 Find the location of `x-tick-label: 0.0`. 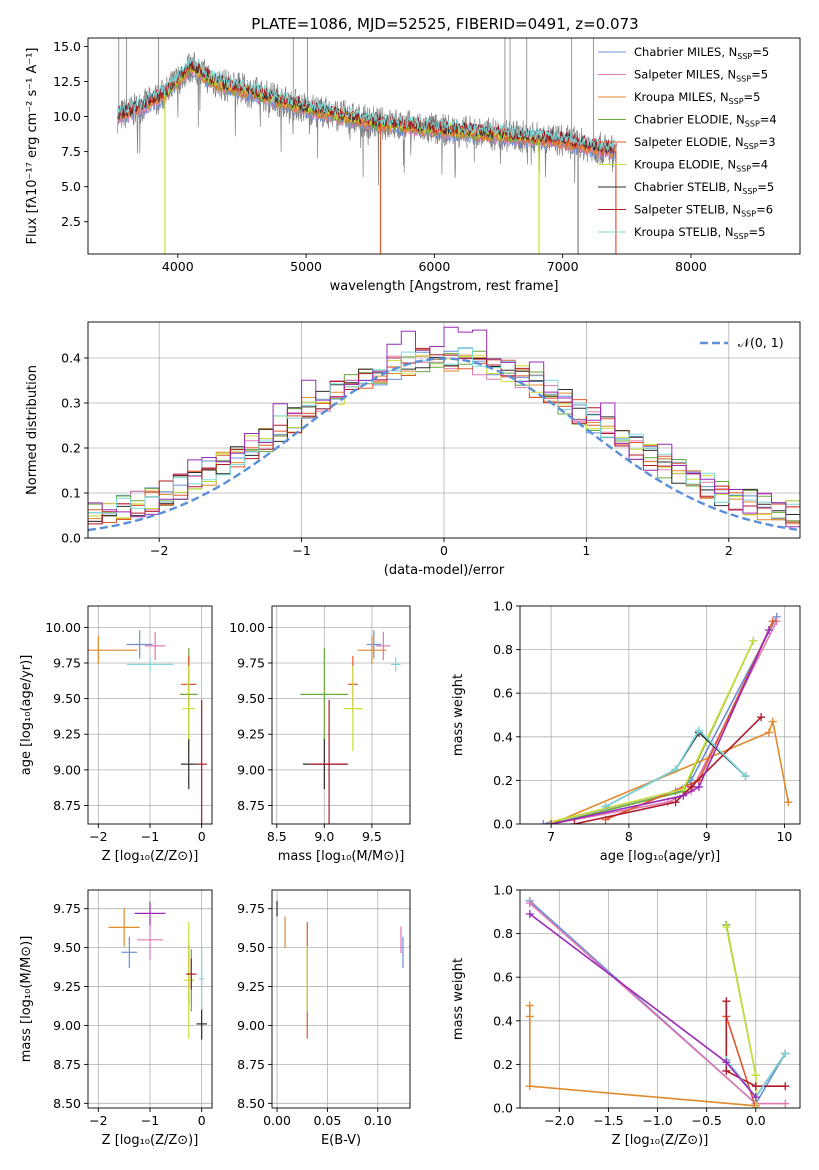

x-tick-label: 0.0 is located at coordinates (756, 1120).